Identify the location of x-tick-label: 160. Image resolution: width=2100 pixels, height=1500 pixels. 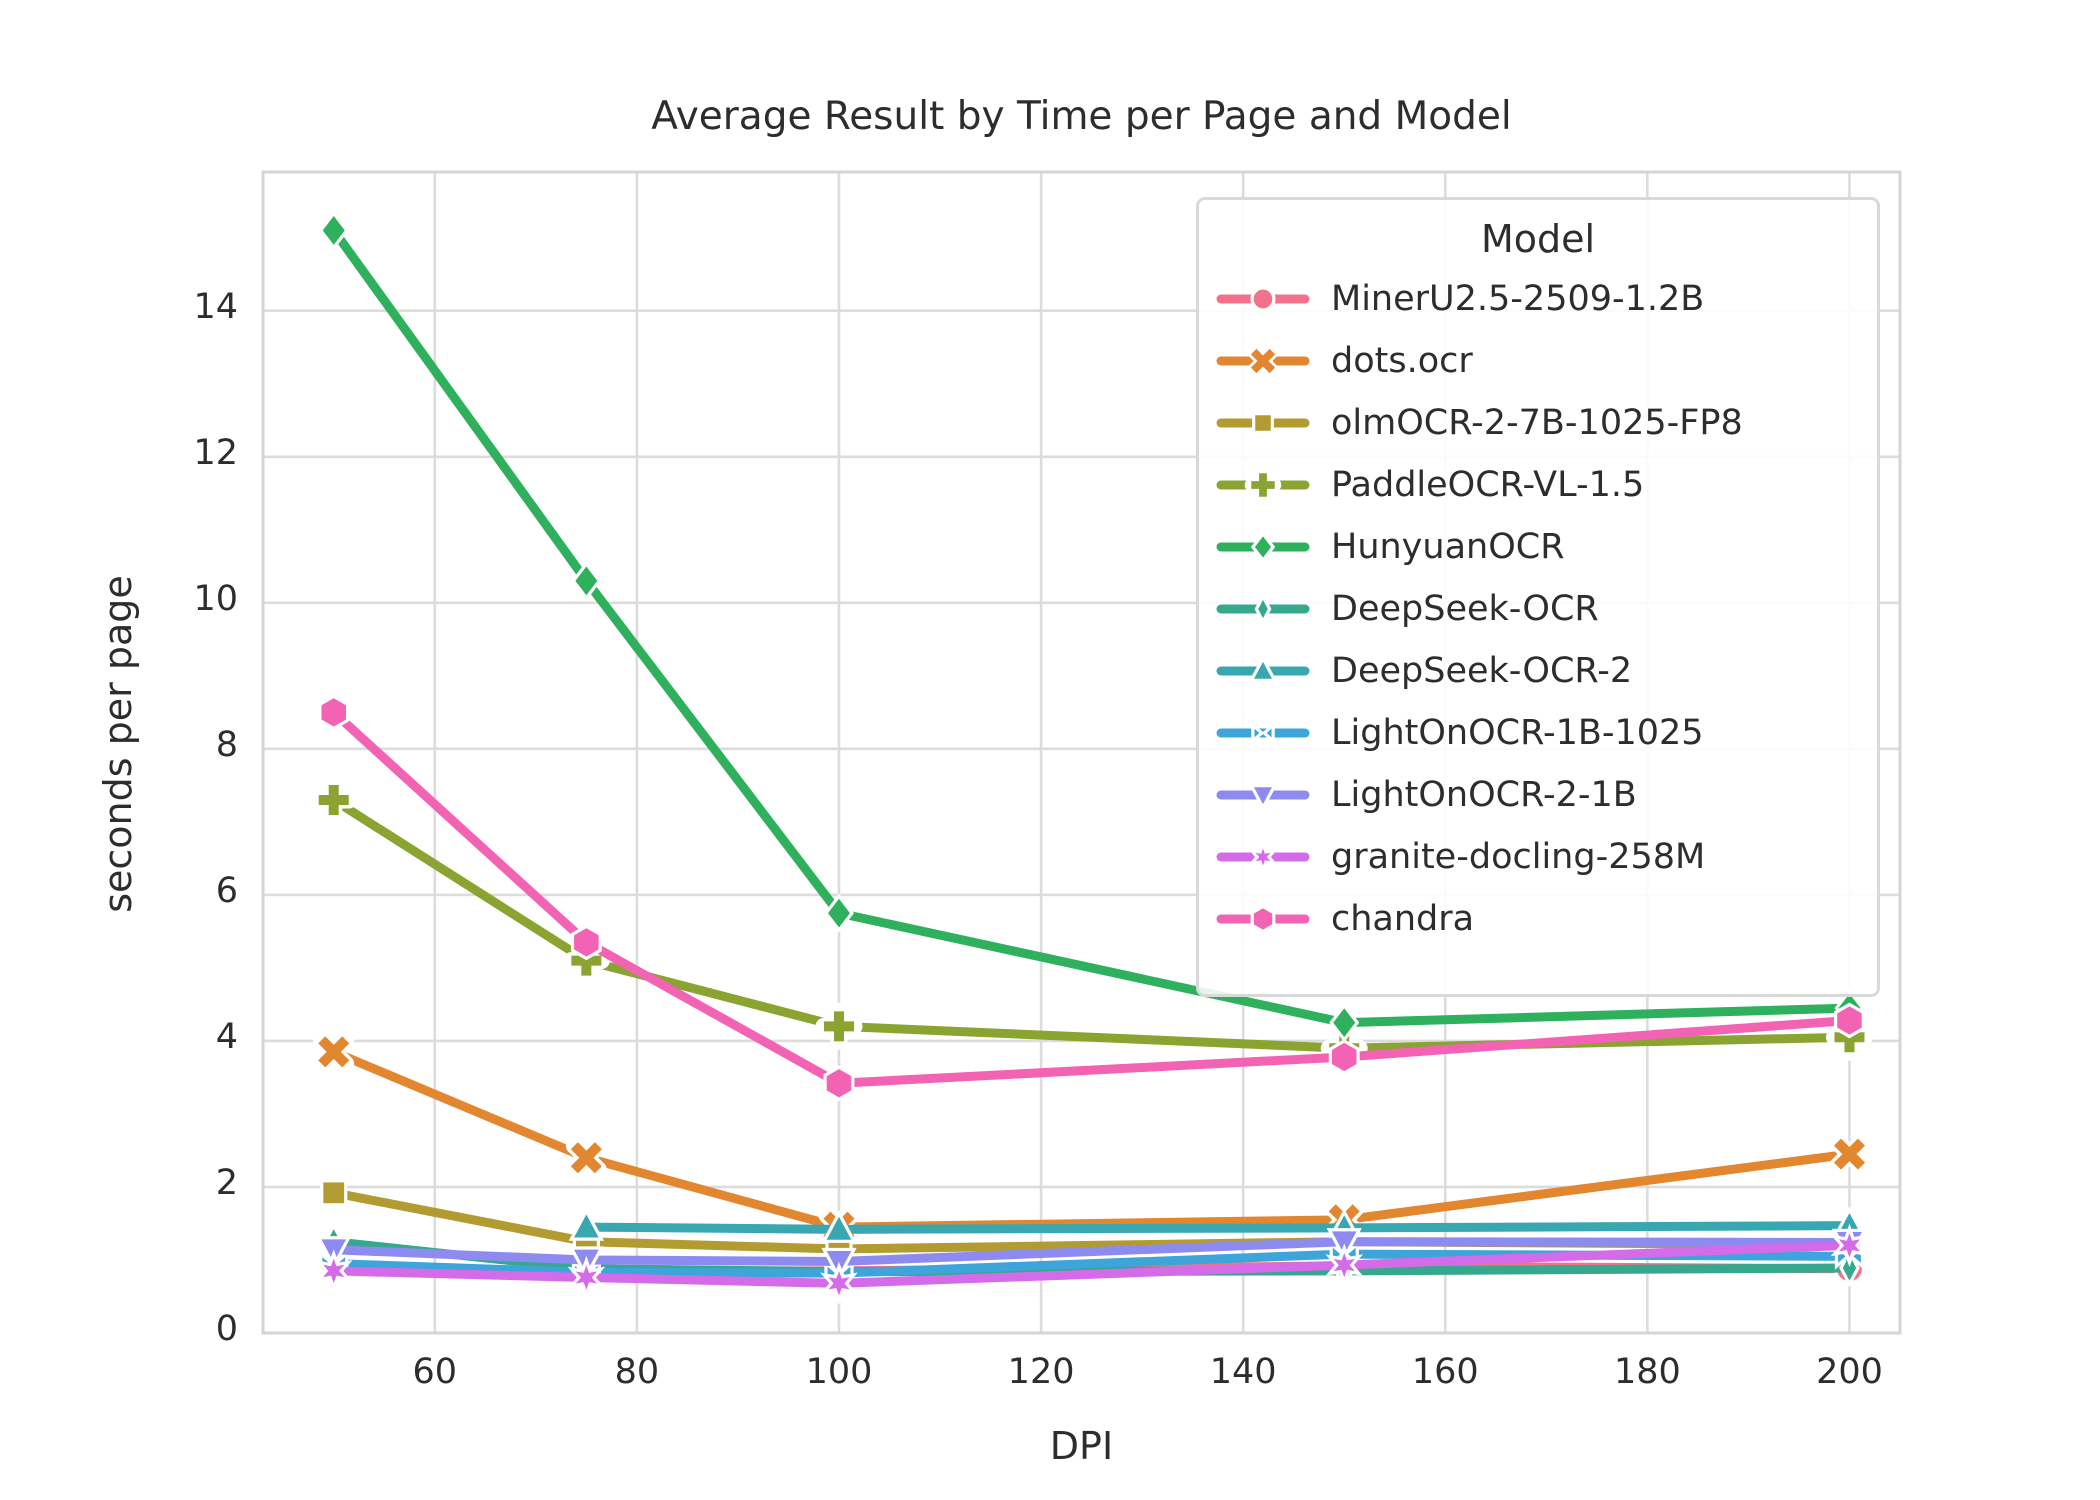
(1445, 1372).